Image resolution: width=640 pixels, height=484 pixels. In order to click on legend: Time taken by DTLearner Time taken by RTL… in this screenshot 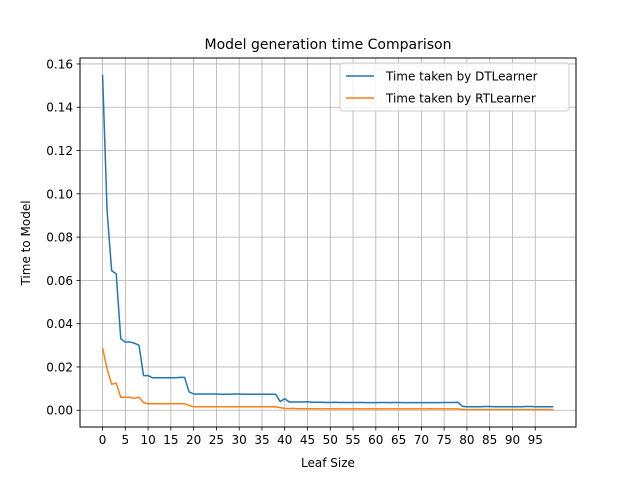, I will do `click(454, 87)`.